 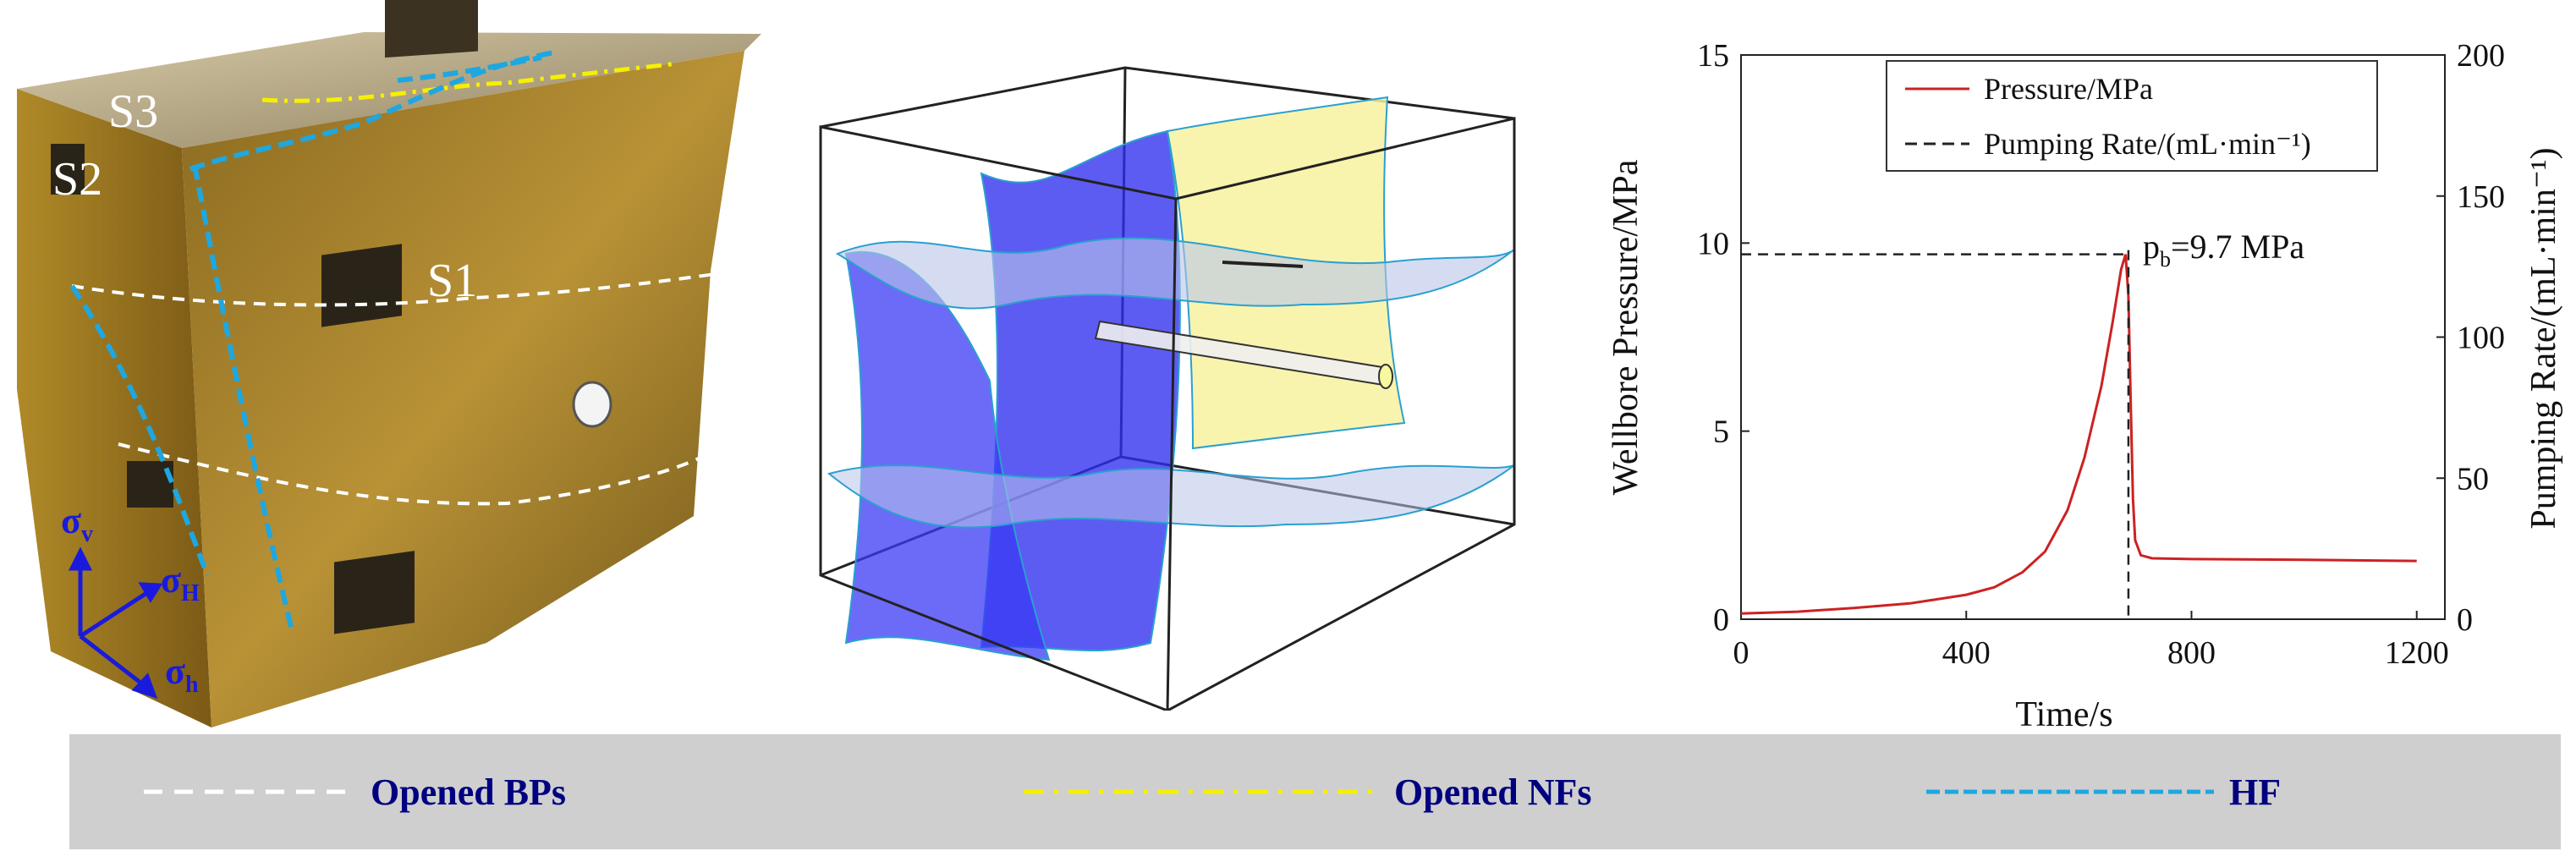 I want to click on bp-swatch, so click(x=249, y=791).